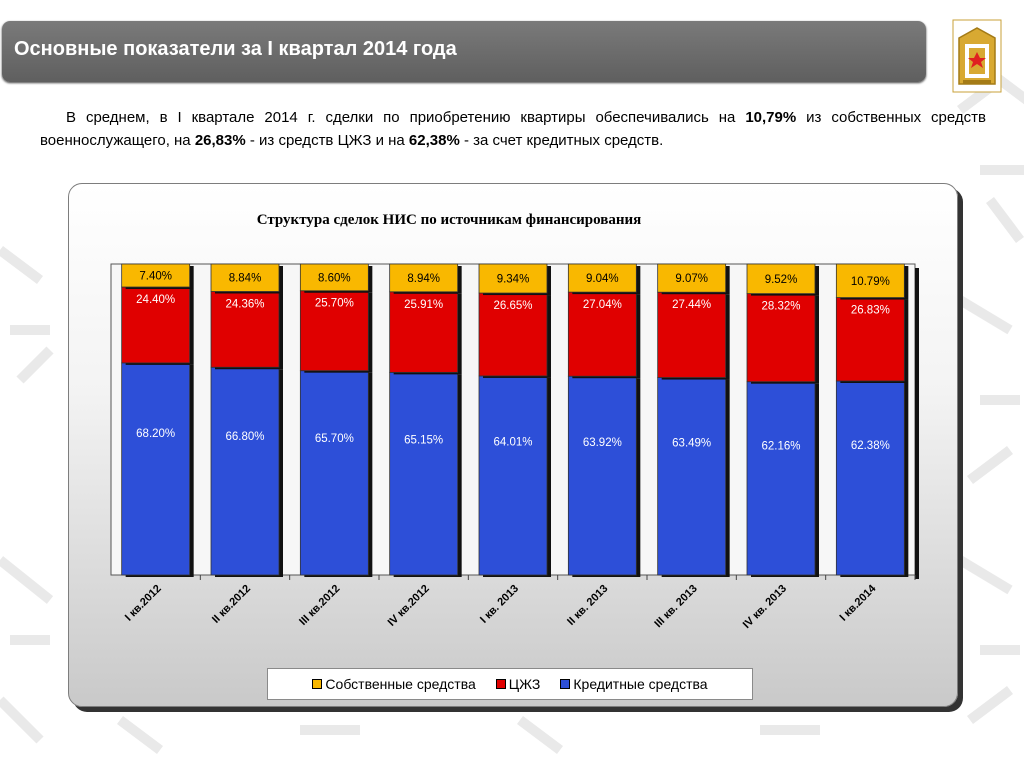  I want to click on legend-item-credit: Кредитные средства, so click(634, 684).